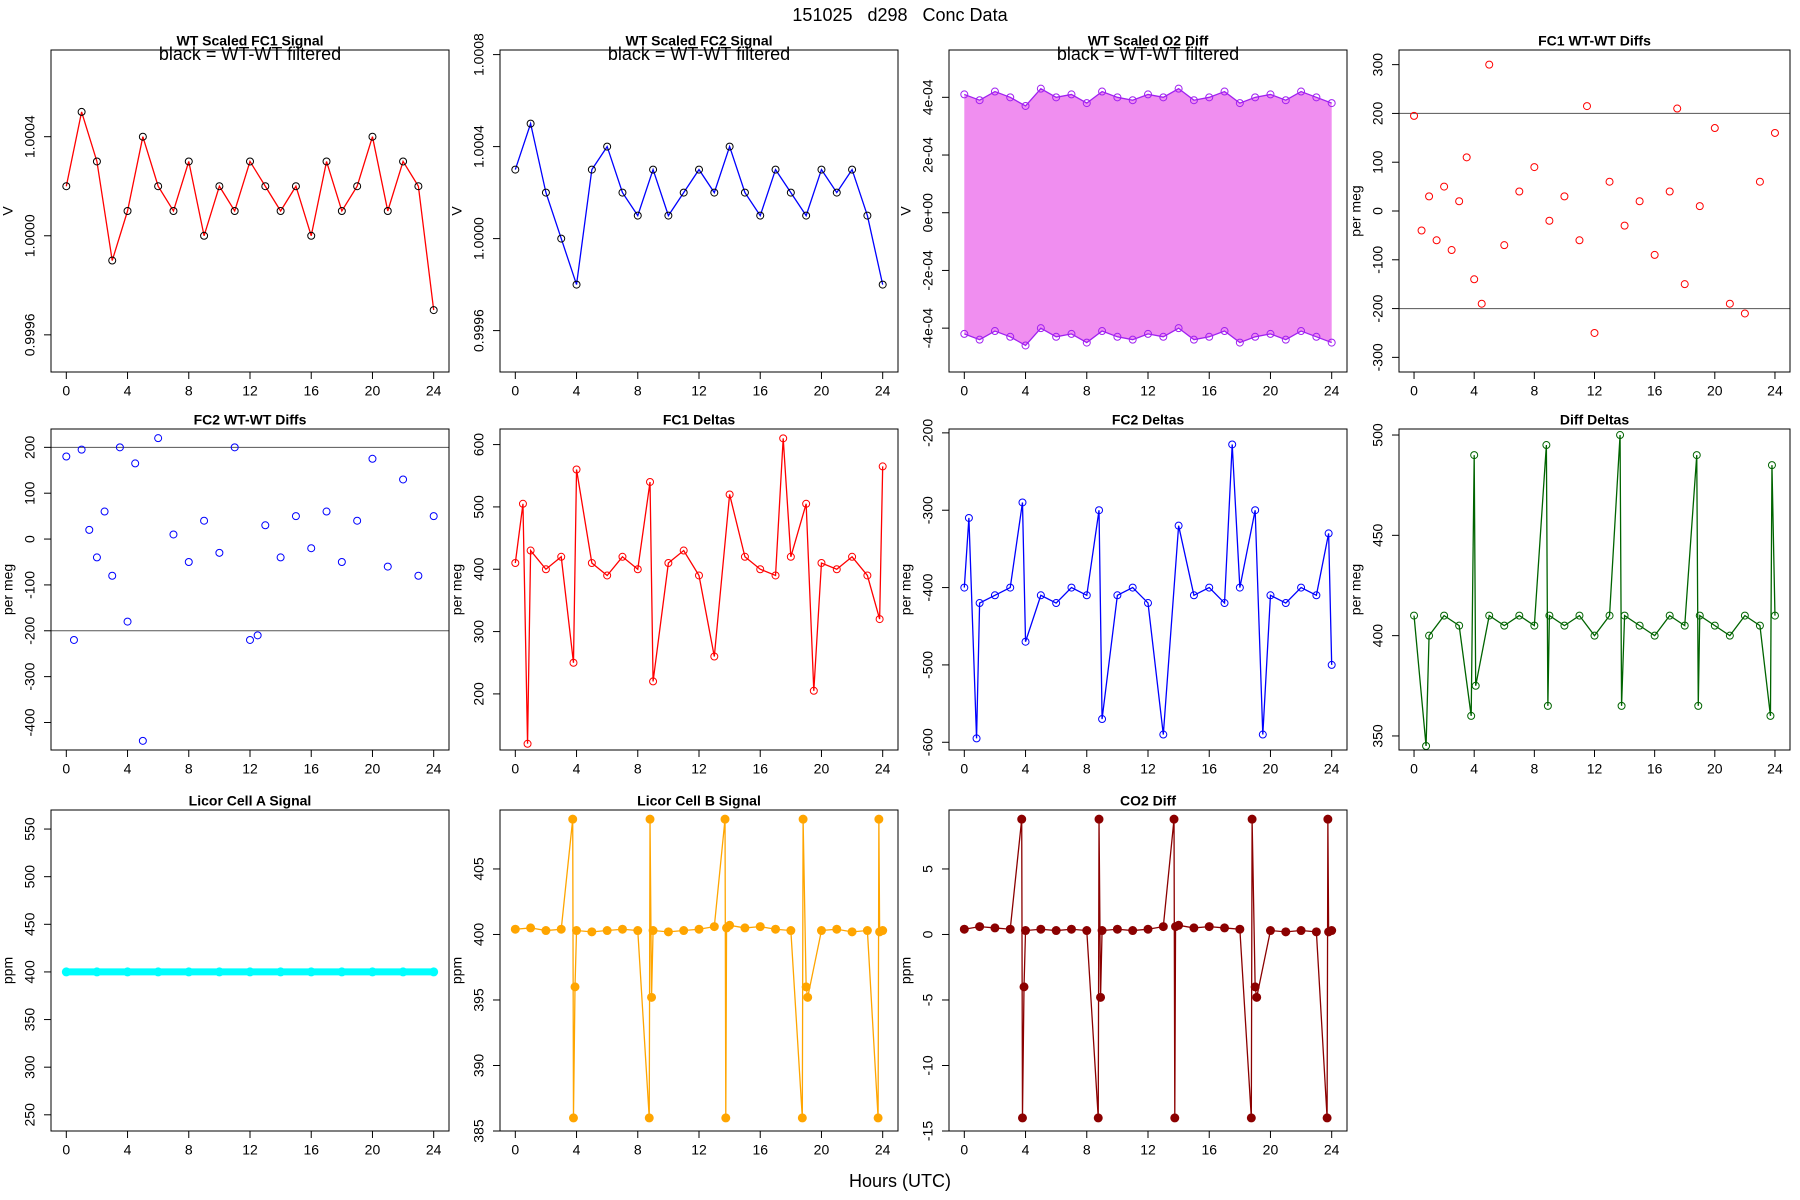 The height and width of the screenshot is (1200, 1800). I want to click on data-line, so click(699, 968).